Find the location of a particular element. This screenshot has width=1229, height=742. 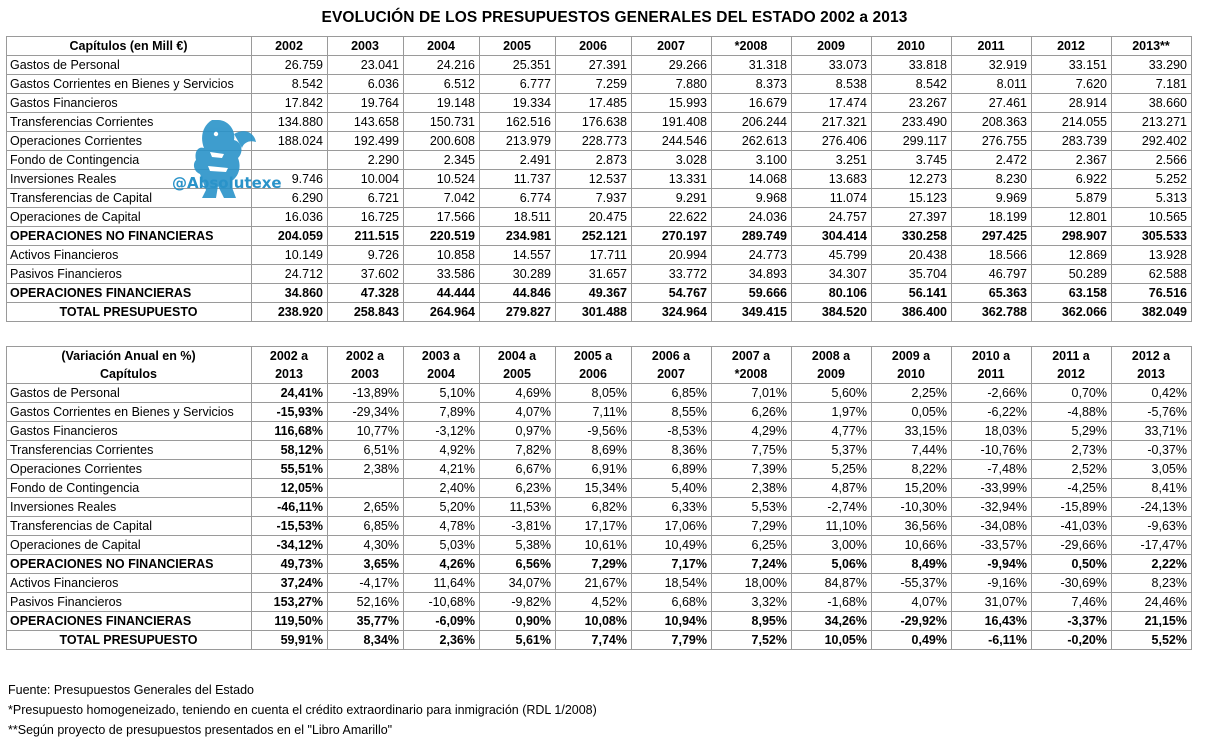

table-cell: 8,05% is located at coordinates (593, 393).